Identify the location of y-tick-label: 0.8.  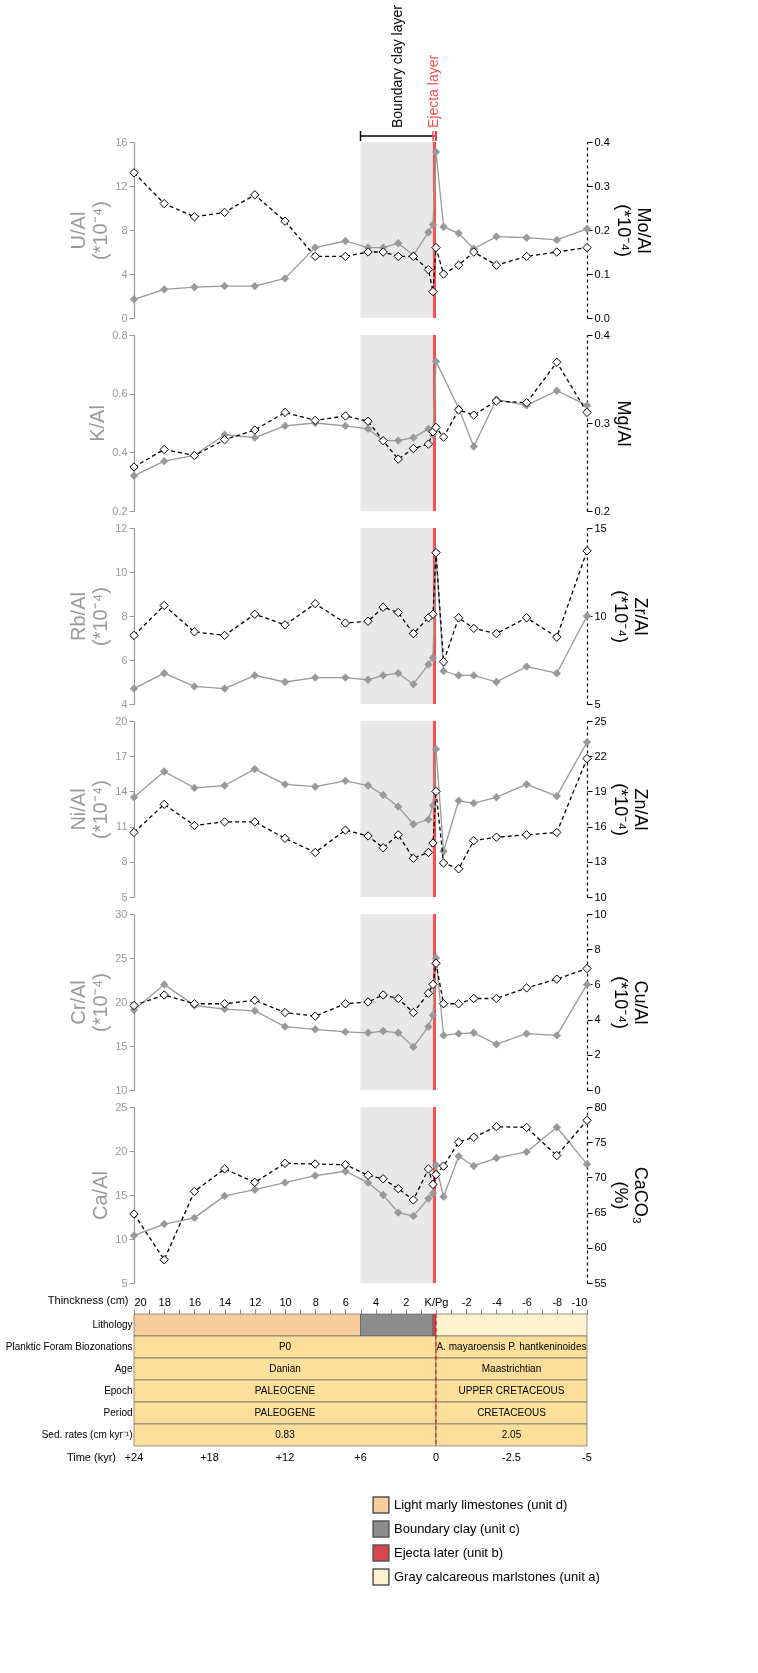
(120, 334).